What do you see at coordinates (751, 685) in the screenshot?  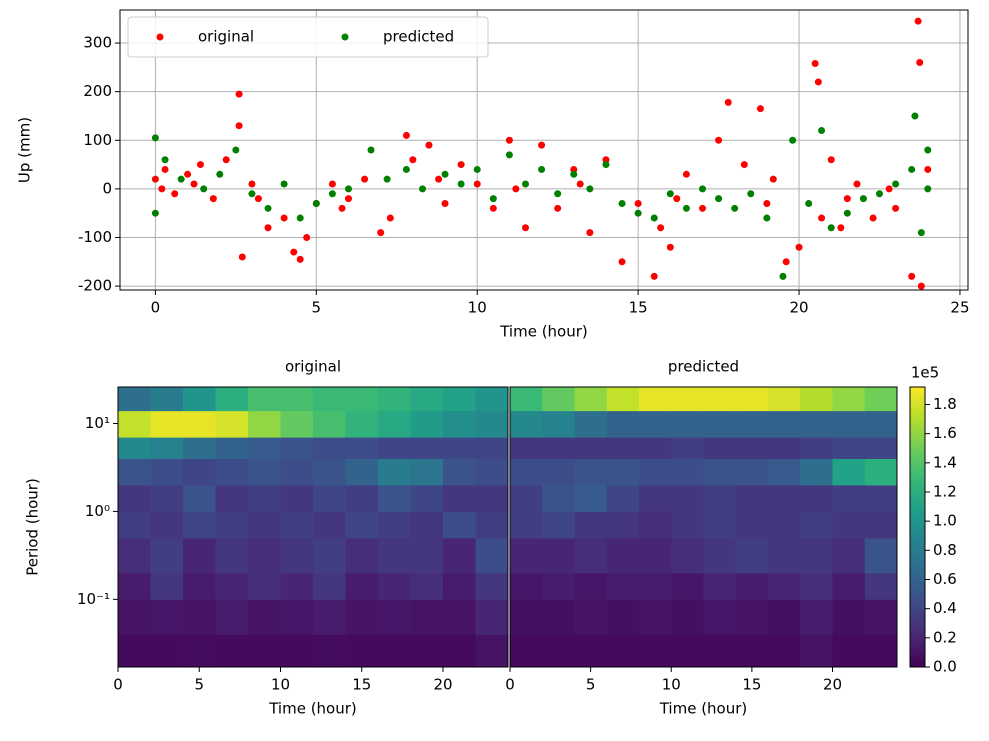 I see `x-tick-label: 15` at bounding box center [751, 685].